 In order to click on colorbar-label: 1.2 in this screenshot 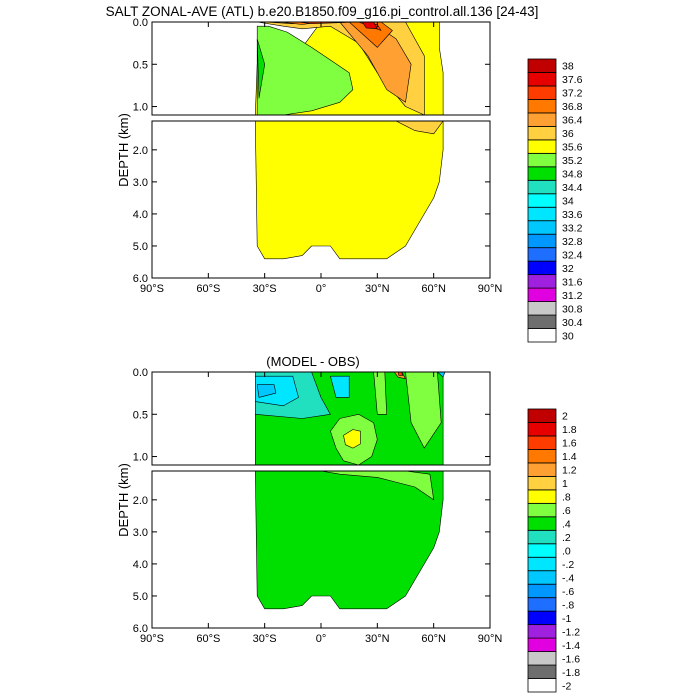, I will do `click(569, 471)`.